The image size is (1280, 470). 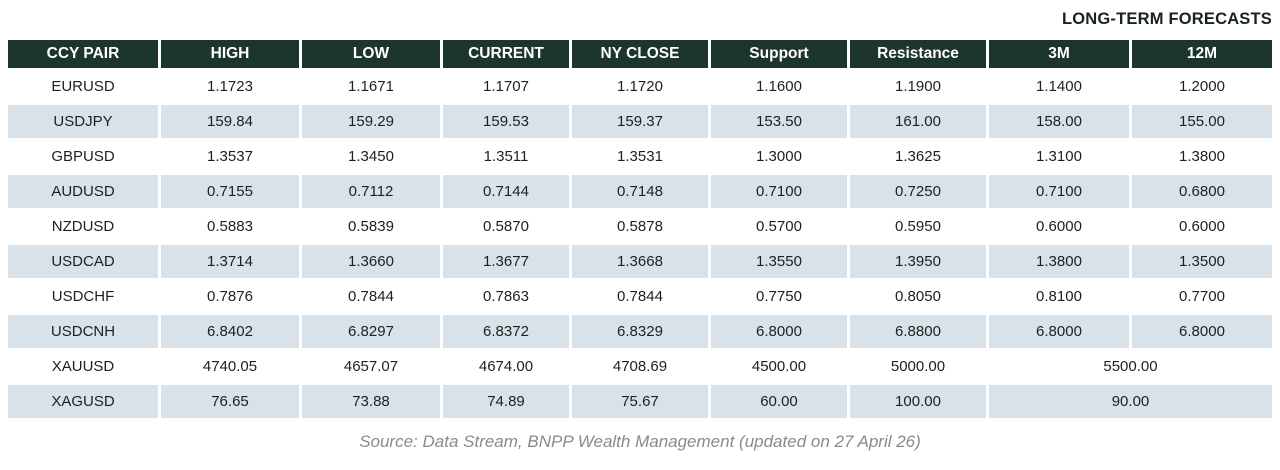 I want to click on value-cell: 60.00, so click(x=779, y=401).